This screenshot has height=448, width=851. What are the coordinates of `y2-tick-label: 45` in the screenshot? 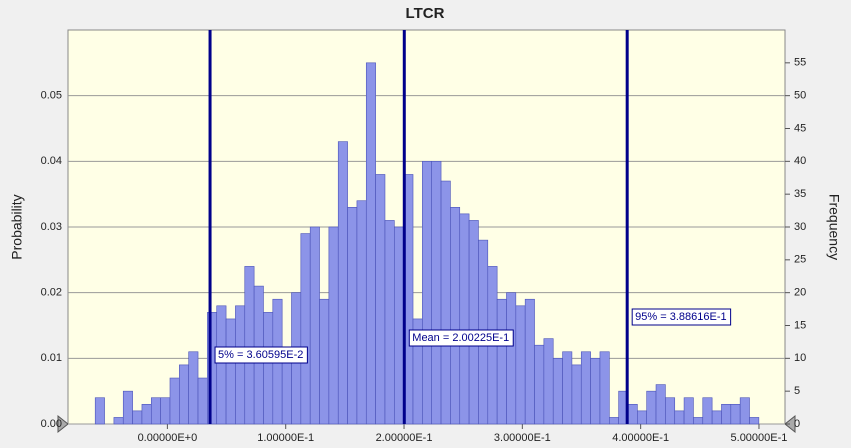 It's located at (800, 128).